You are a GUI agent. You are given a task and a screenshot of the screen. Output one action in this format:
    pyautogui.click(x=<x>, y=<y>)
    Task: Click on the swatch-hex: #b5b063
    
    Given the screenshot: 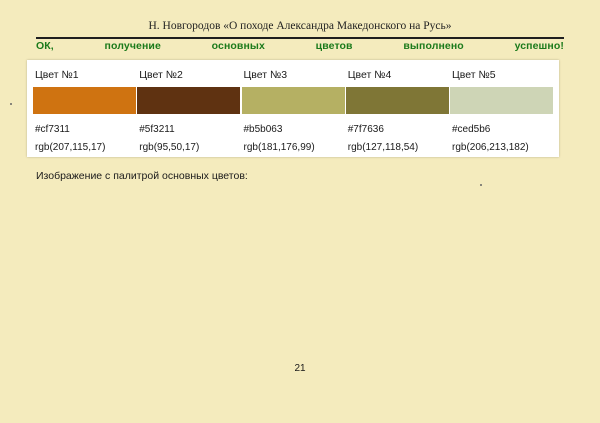 What is the action you would take?
    pyautogui.click(x=263, y=129)
    